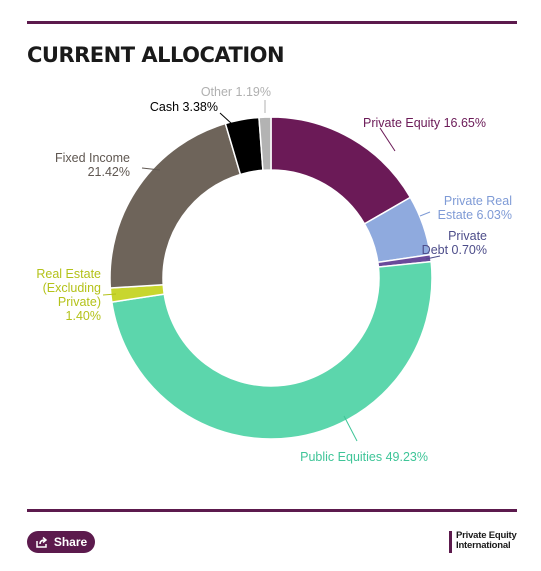 Image resolution: width=541 pixels, height=571 pixels. I want to click on top-rule, so click(272, 22).